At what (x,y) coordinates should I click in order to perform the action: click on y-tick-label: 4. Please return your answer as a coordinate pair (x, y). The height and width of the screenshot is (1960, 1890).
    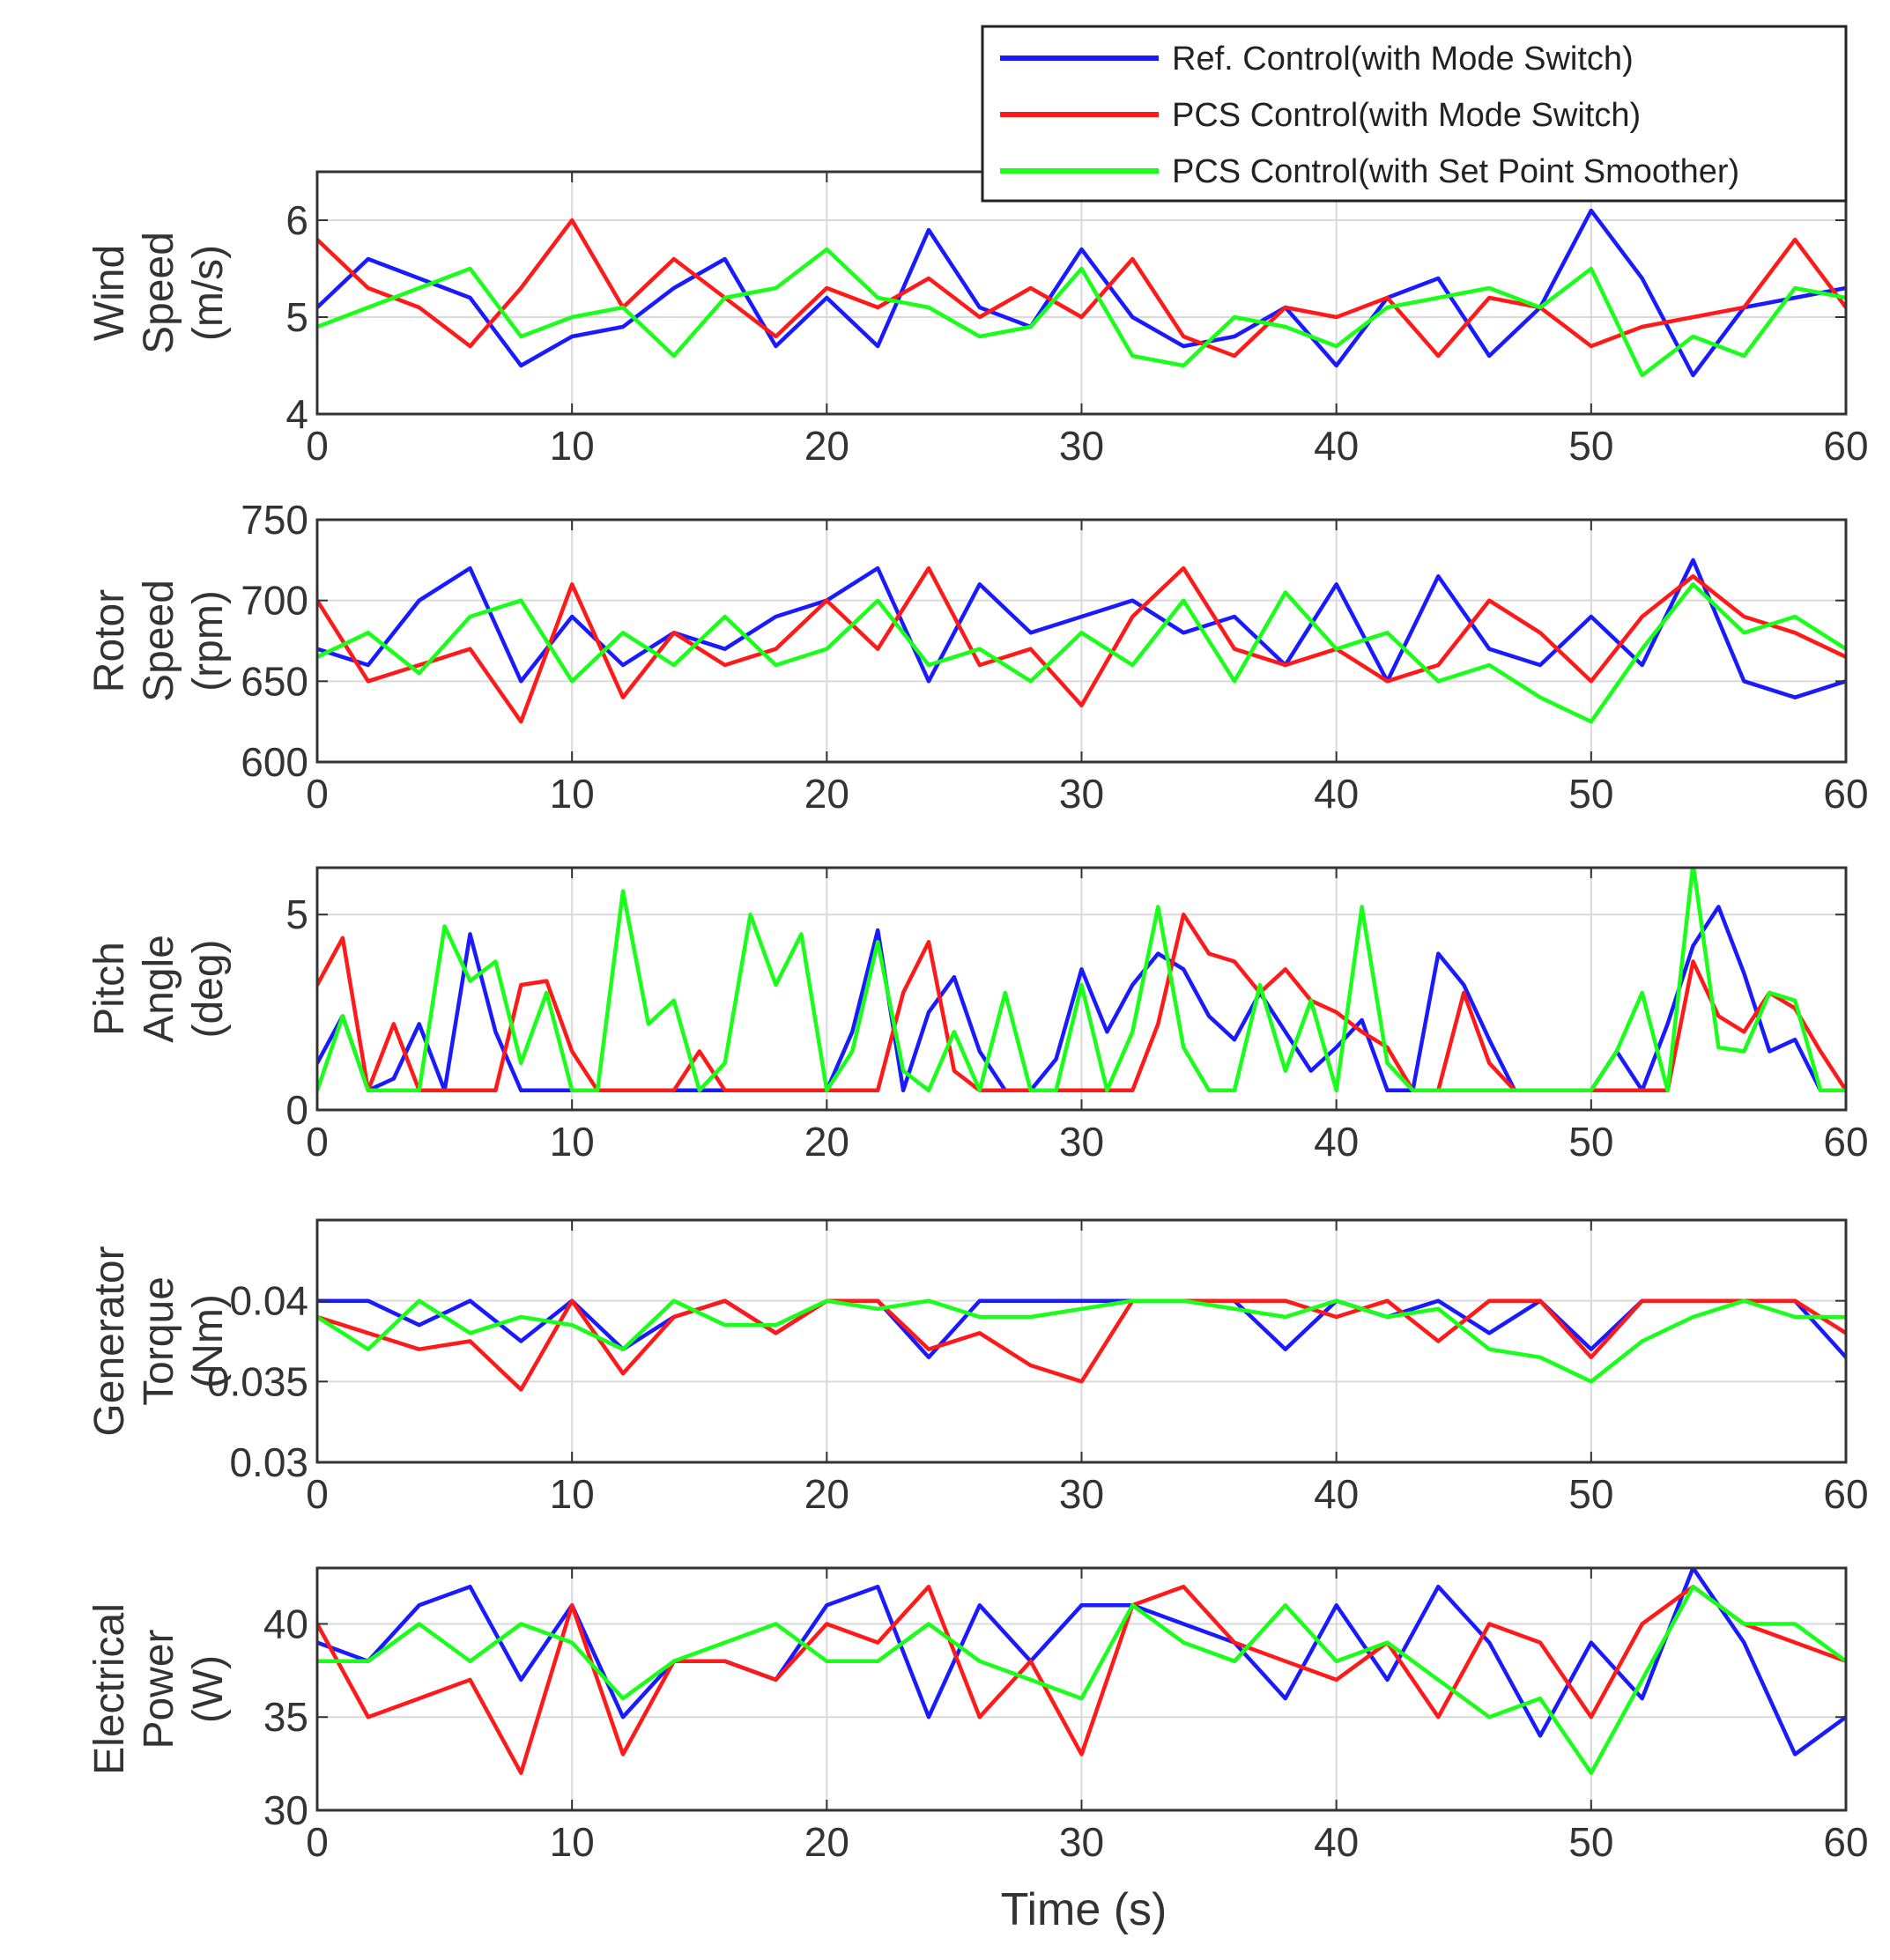
    Looking at the image, I should click on (296, 414).